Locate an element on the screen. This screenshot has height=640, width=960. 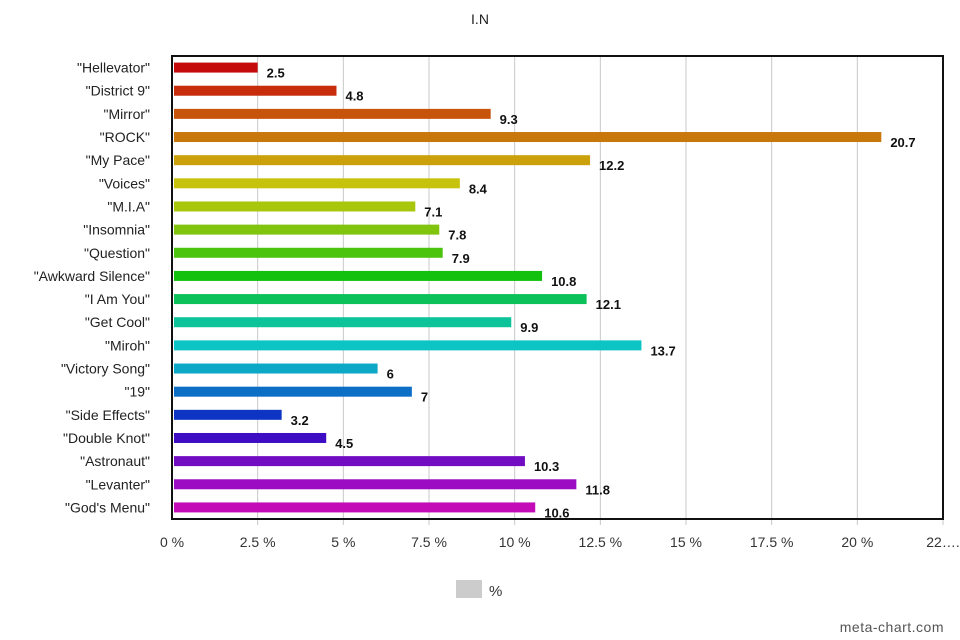
category-label: "Mirror" is located at coordinates (127, 114).